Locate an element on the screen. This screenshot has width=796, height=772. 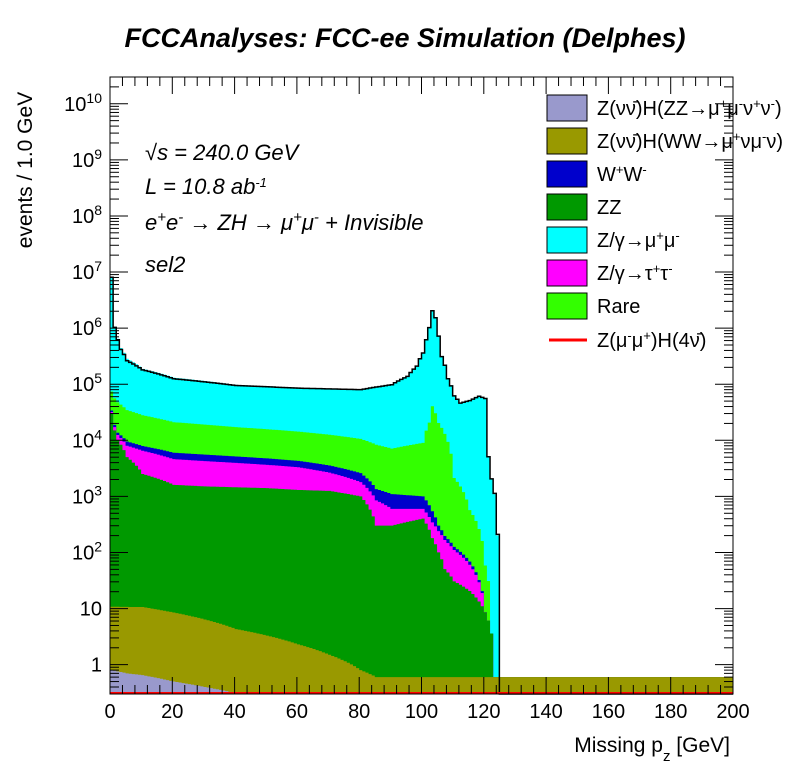
x-tick-label: 200 is located at coordinates (732, 712).